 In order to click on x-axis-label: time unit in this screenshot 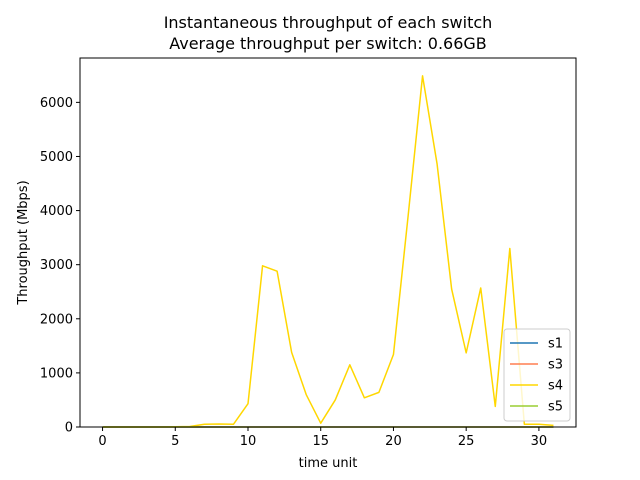, I will do `click(328, 463)`.